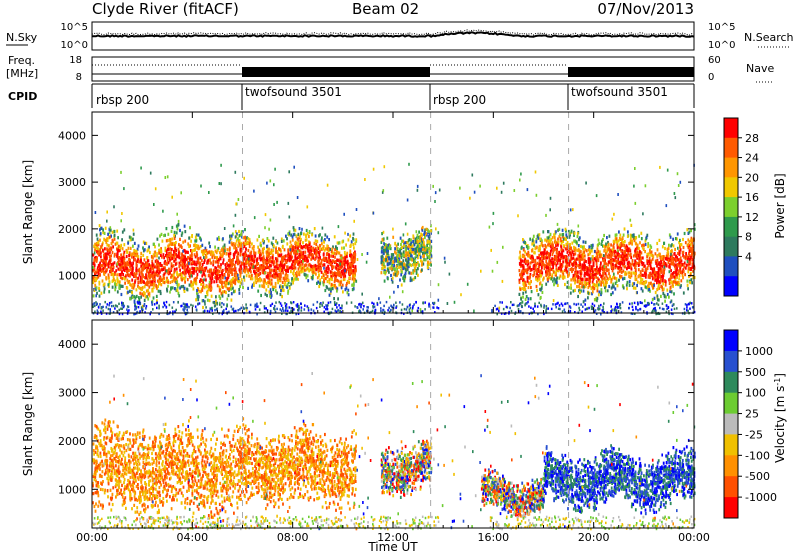 The height and width of the screenshot is (554, 800). What do you see at coordinates (390, 68) in the screenshot?
I see `frequency-panel: Freq. [MHz] 18 8 60 0 Nave` at bounding box center [390, 68].